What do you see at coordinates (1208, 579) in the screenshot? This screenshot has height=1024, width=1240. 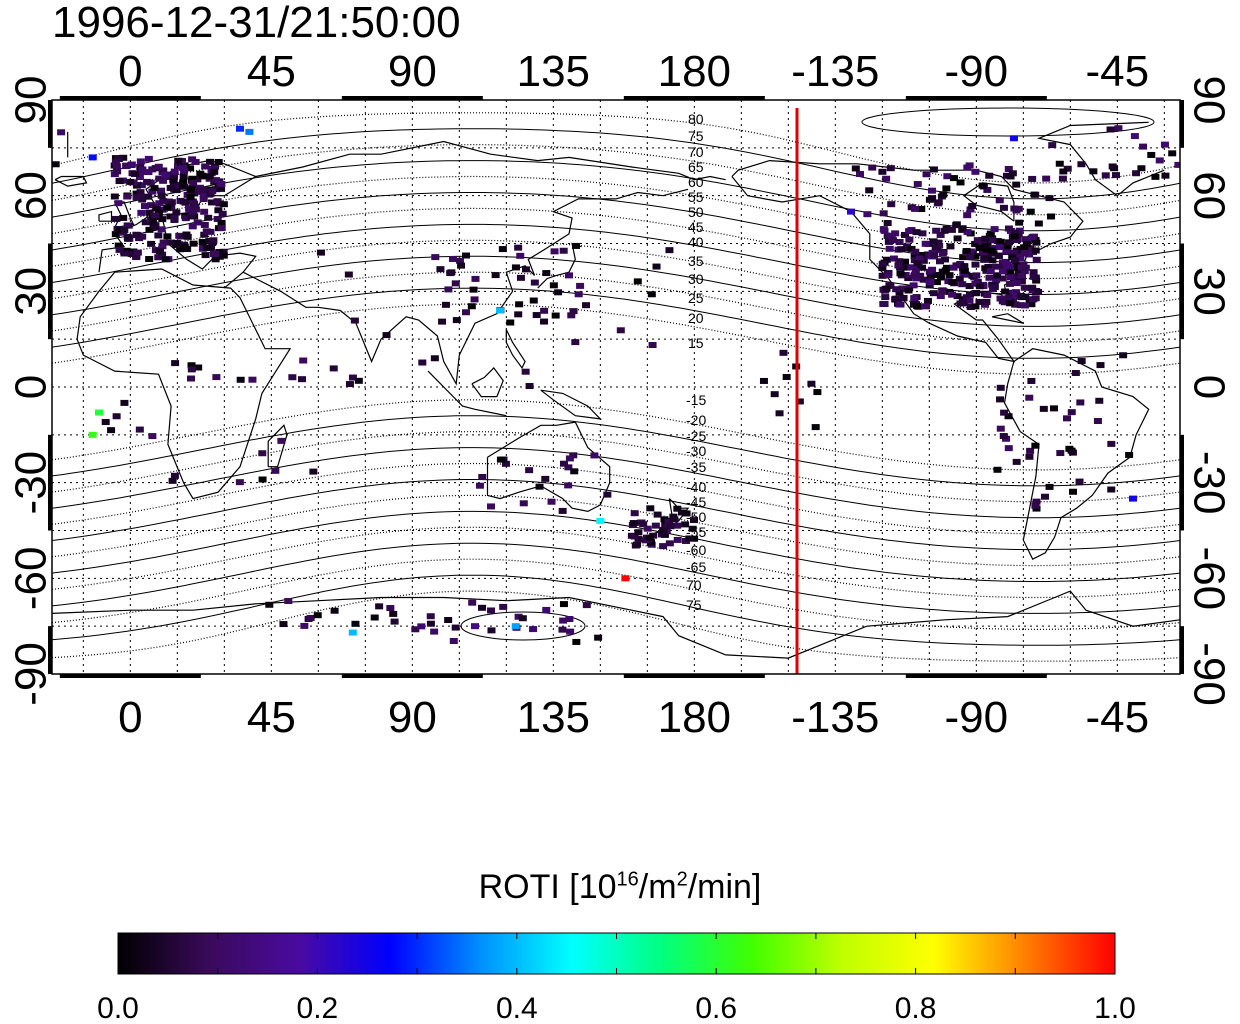 I see `right-lat-tick-label: -60` at bounding box center [1208, 579].